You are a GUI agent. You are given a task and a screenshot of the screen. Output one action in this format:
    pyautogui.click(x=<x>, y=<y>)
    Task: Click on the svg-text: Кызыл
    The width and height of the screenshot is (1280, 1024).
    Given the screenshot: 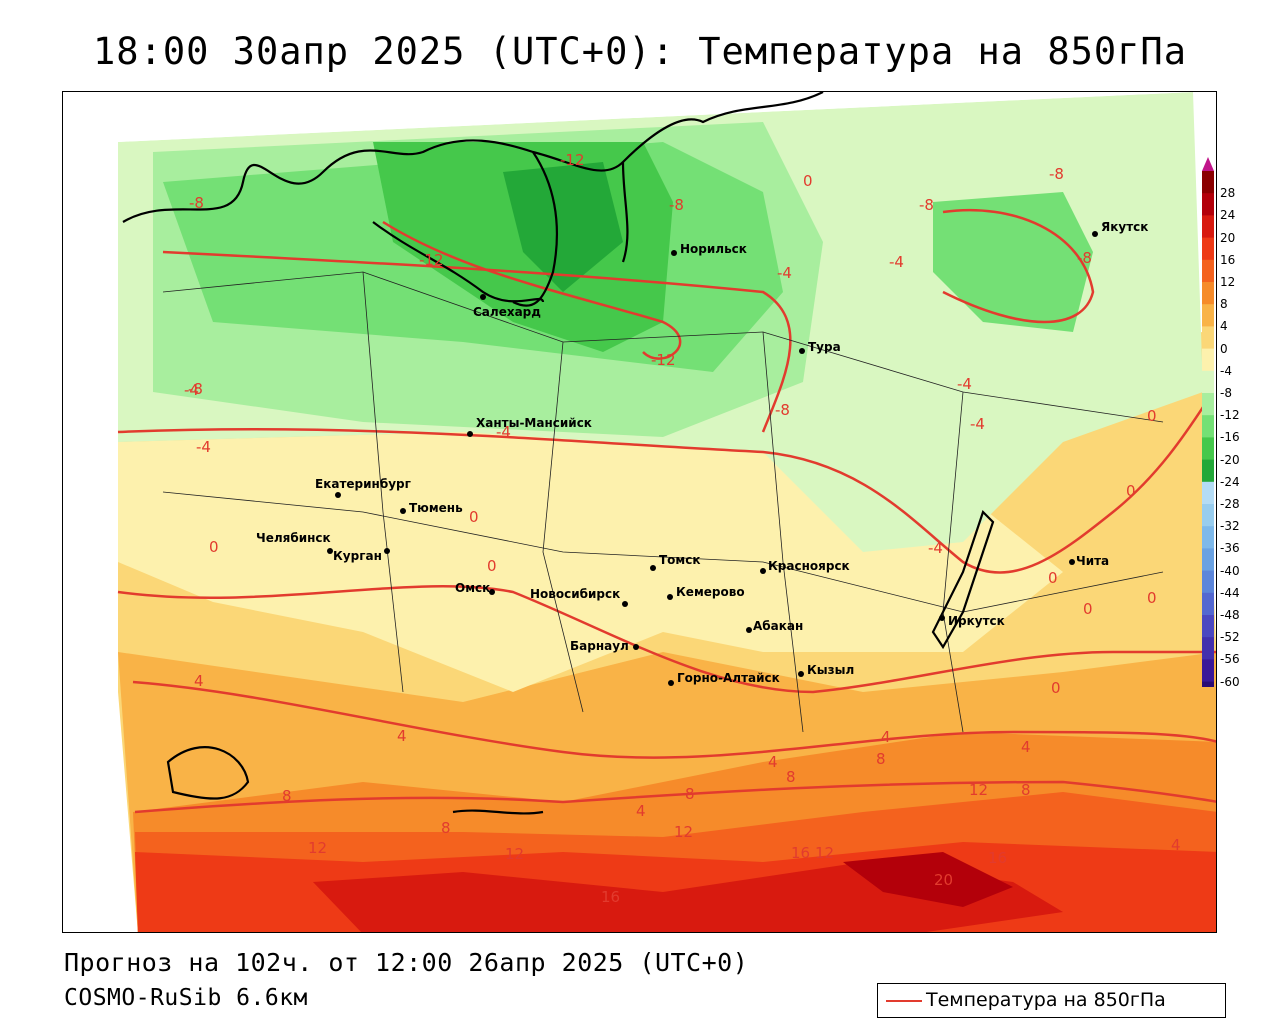 What is the action you would take?
    pyautogui.click(x=830, y=670)
    